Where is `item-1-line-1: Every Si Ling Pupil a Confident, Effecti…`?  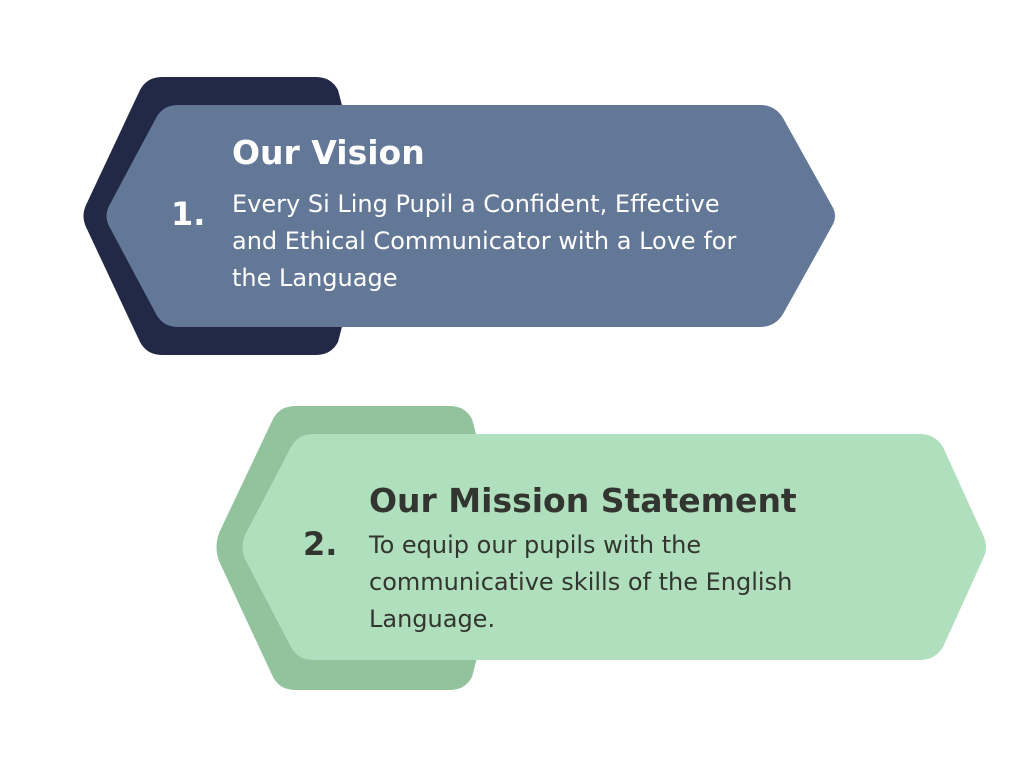 item-1-line-1: Every Si Ling Pupil a Confident, Effecti… is located at coordinates (476, 204).